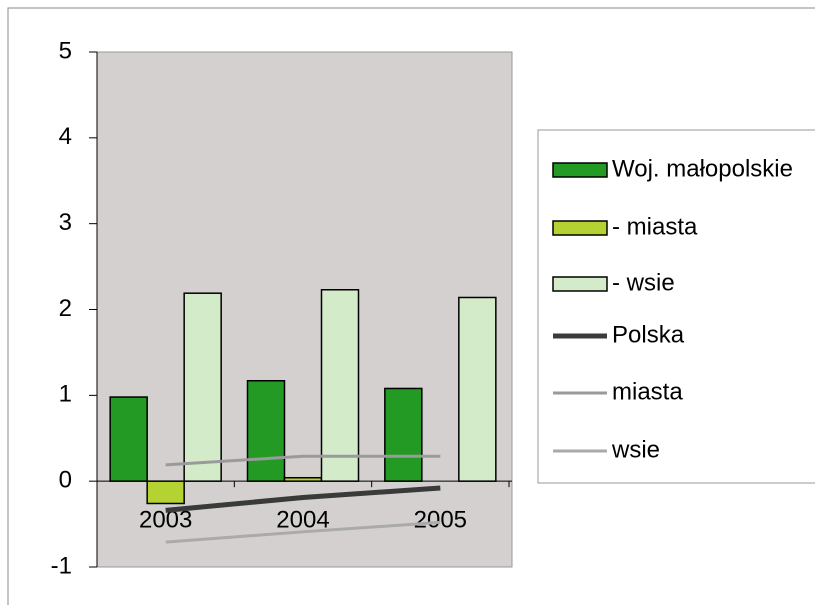 The image size is (815, 610). I want to click on y-tick-label: 0, so click(65, 480).